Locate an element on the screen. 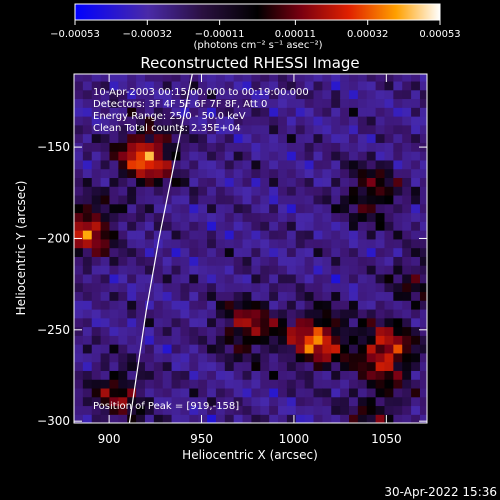 This screenshot has height=500, width=500. y-tick-label: −250 is located at coordinates (53, 330).